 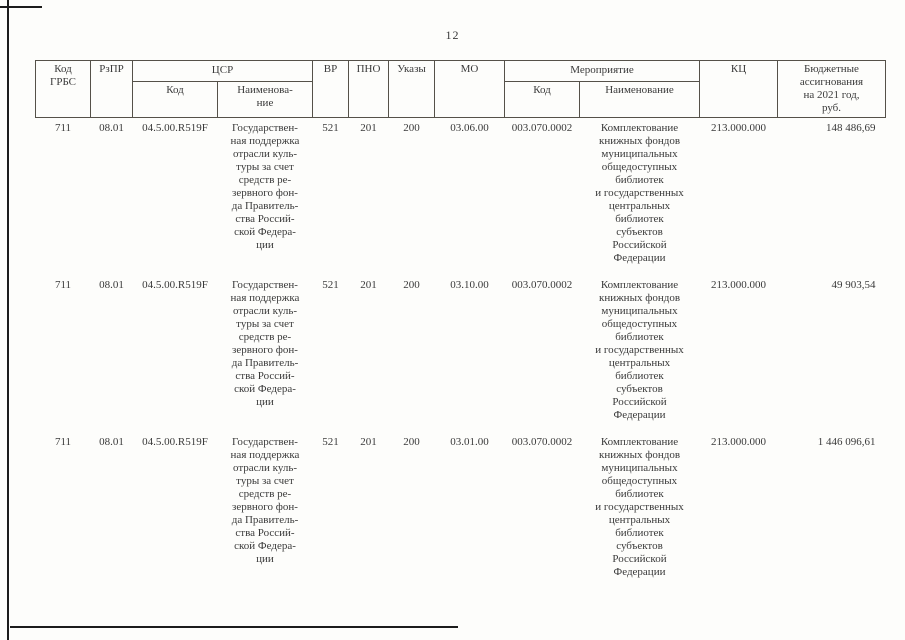 I want to click on scan-edge-artifact-top, so click(x=21, y=7).